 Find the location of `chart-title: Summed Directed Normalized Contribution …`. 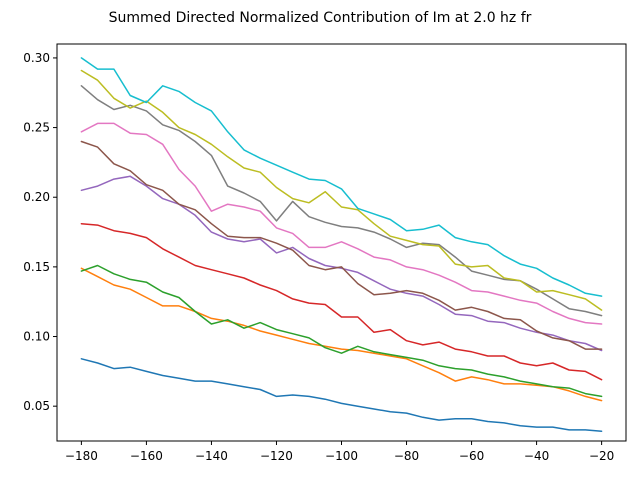

chart-title: Summed Directed Normalized Contribution … is located at coordinates (320, 18).